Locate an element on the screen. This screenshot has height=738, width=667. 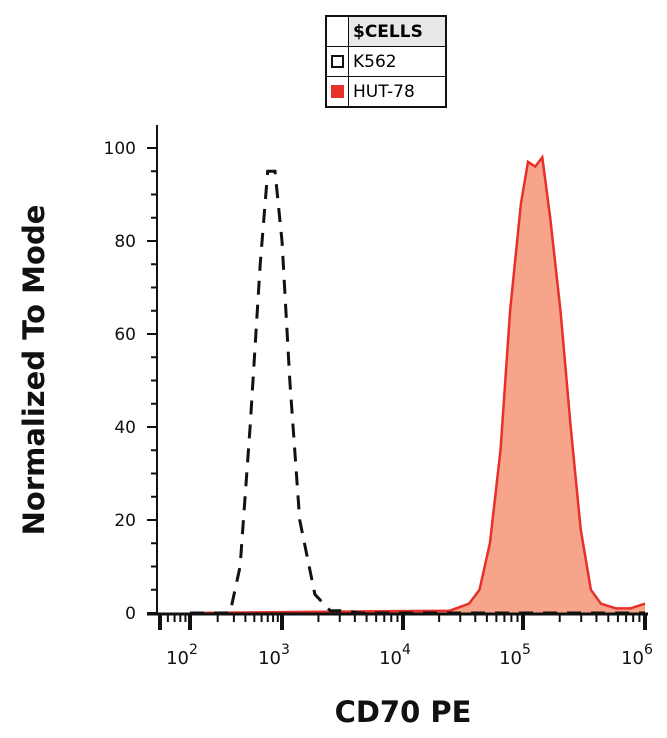
y-tick-label: 0 is located at coordinates (130, 614).